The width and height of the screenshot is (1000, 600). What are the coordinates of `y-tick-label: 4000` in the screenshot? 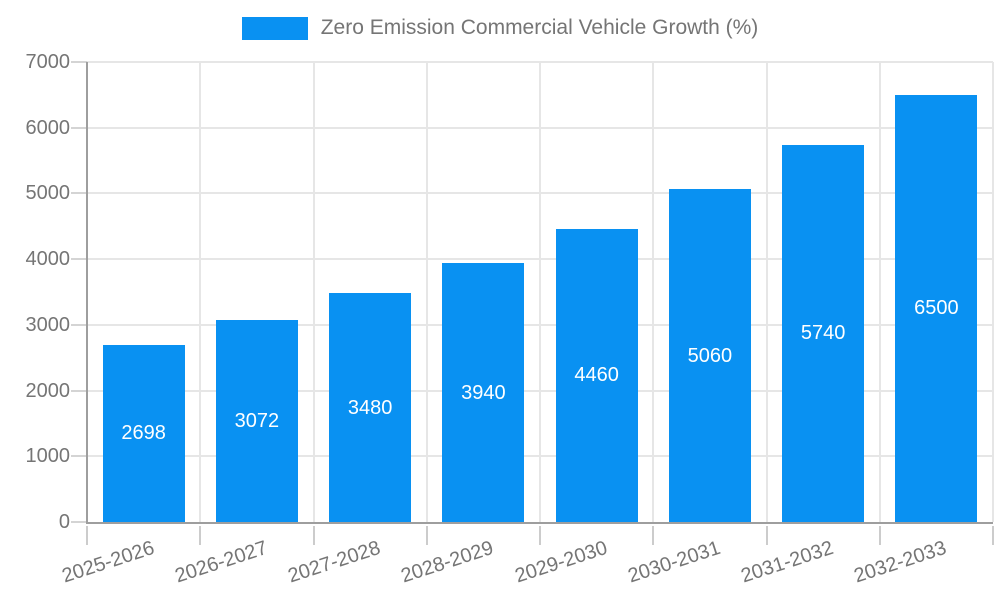 It's located at (48, 259).